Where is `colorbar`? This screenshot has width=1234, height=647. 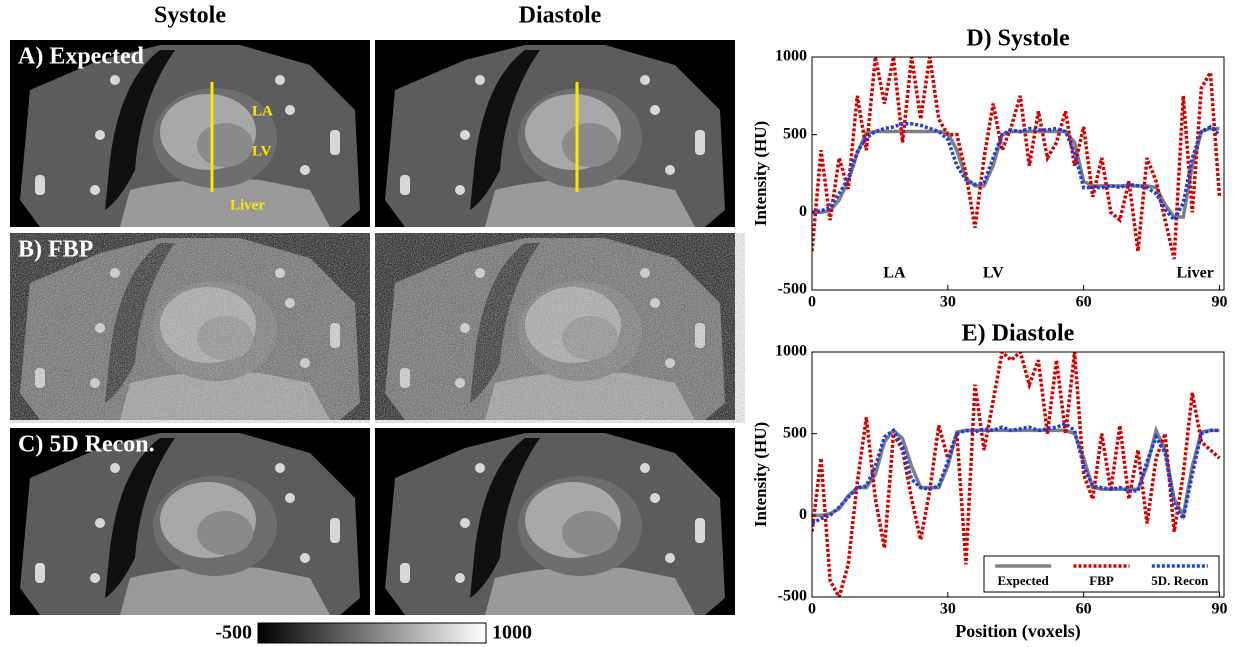 colorbar is located at coordinates (372, 633).